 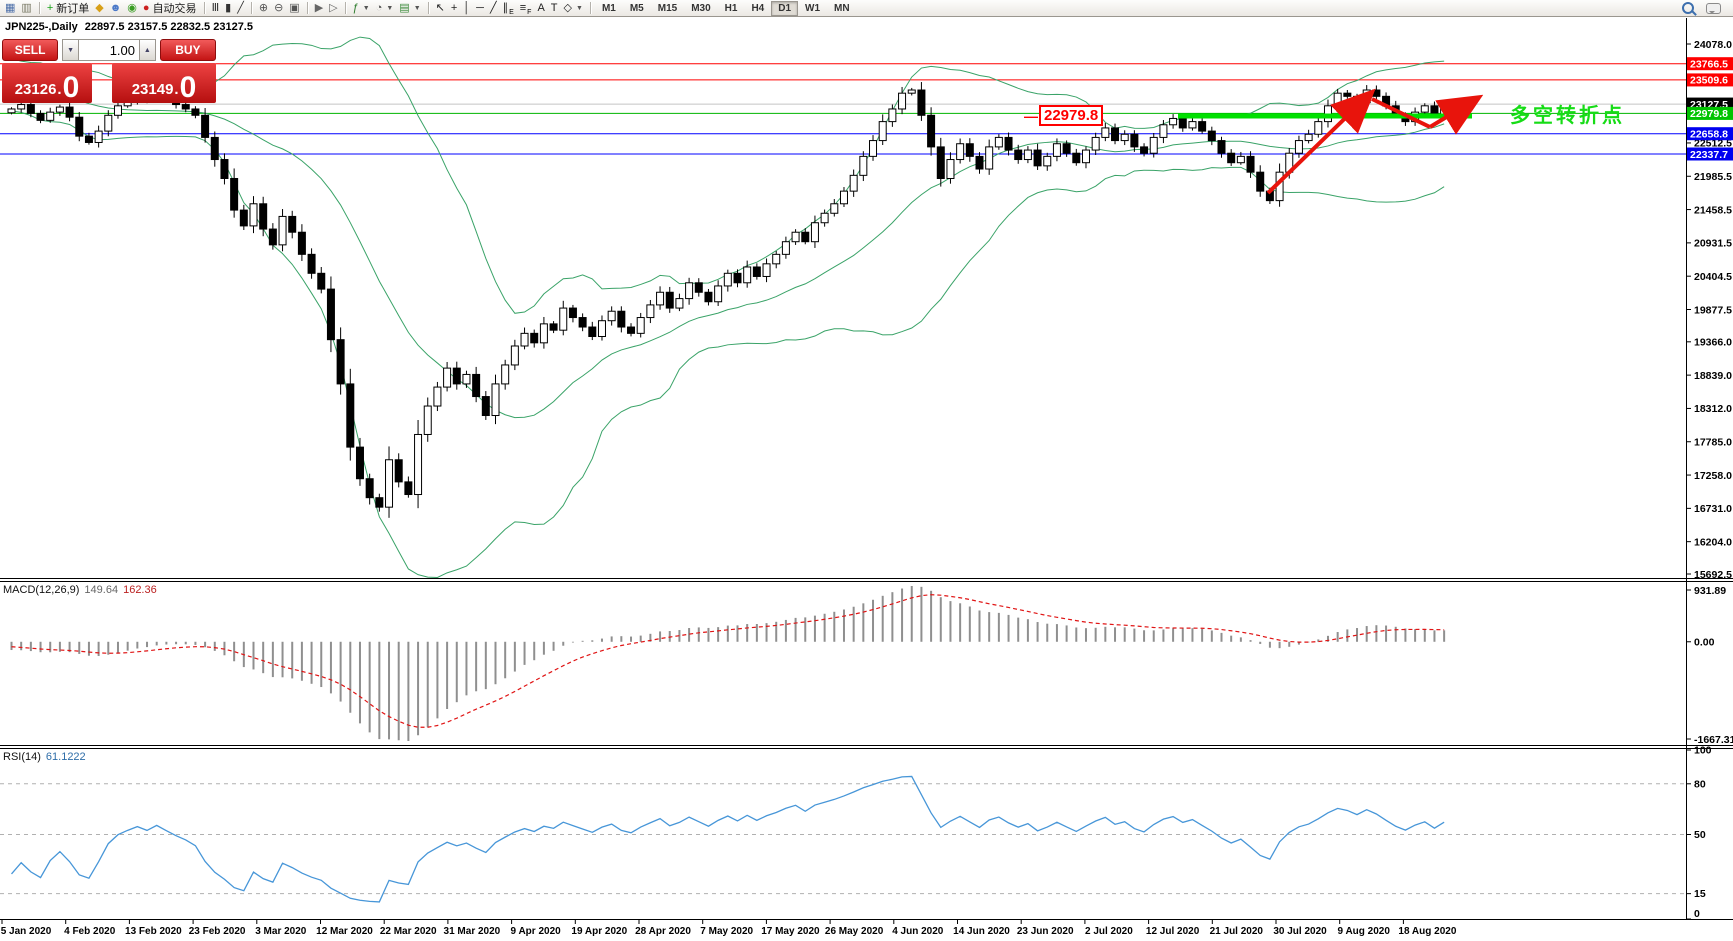 I want to click on toolbar-trendline-button: ╱, so click(x=493, y=8).